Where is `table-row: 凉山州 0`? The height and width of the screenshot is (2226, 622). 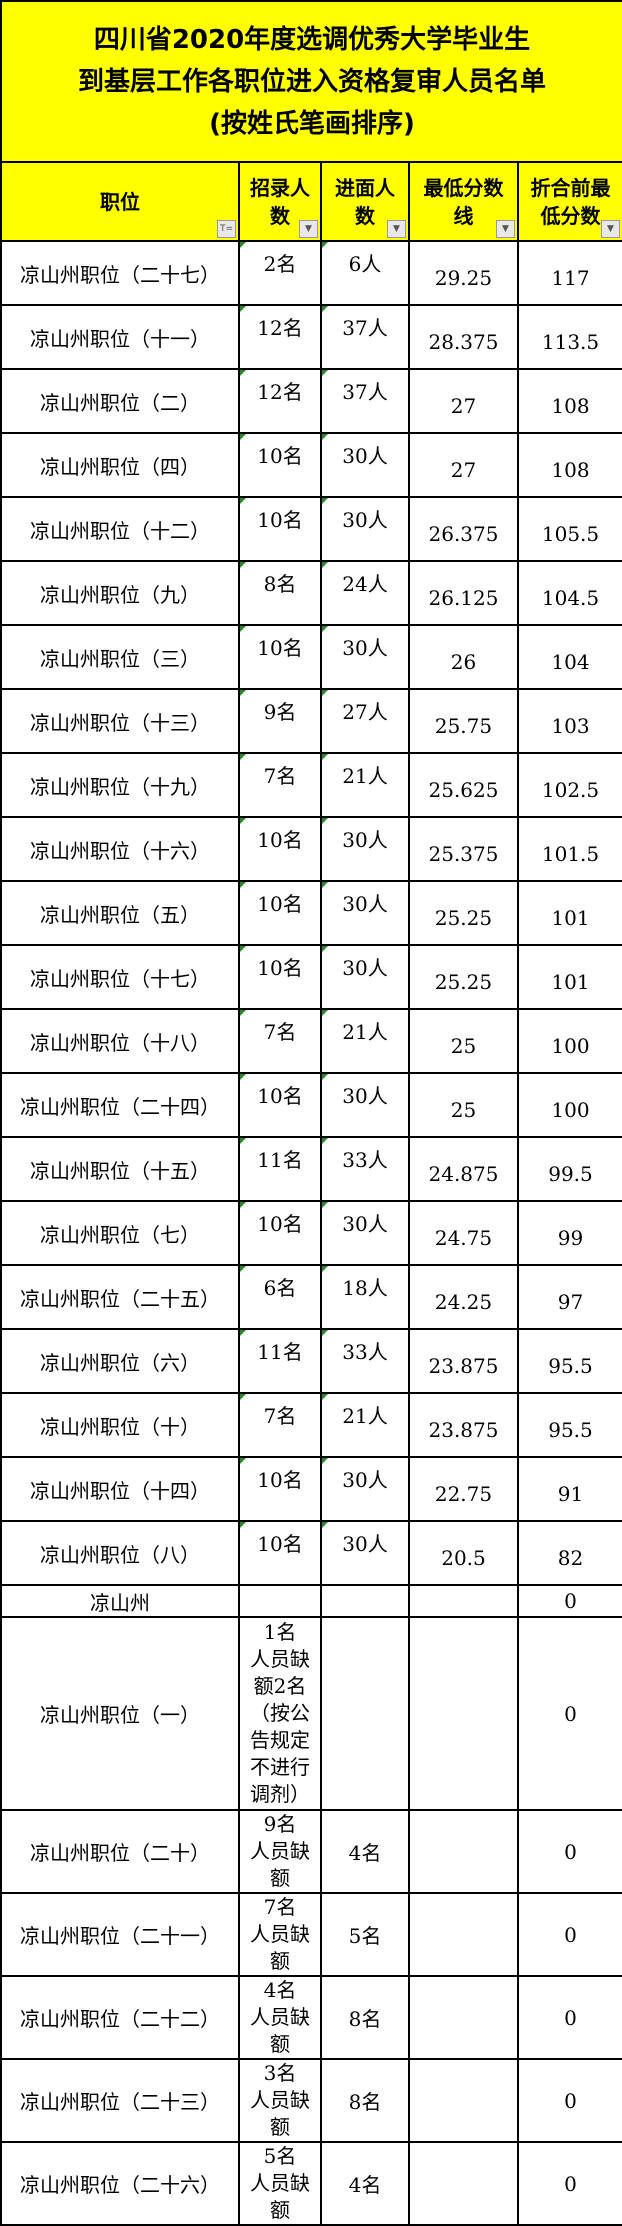 table-row: 凉山州 0 is located at coordinates (311, 1601).